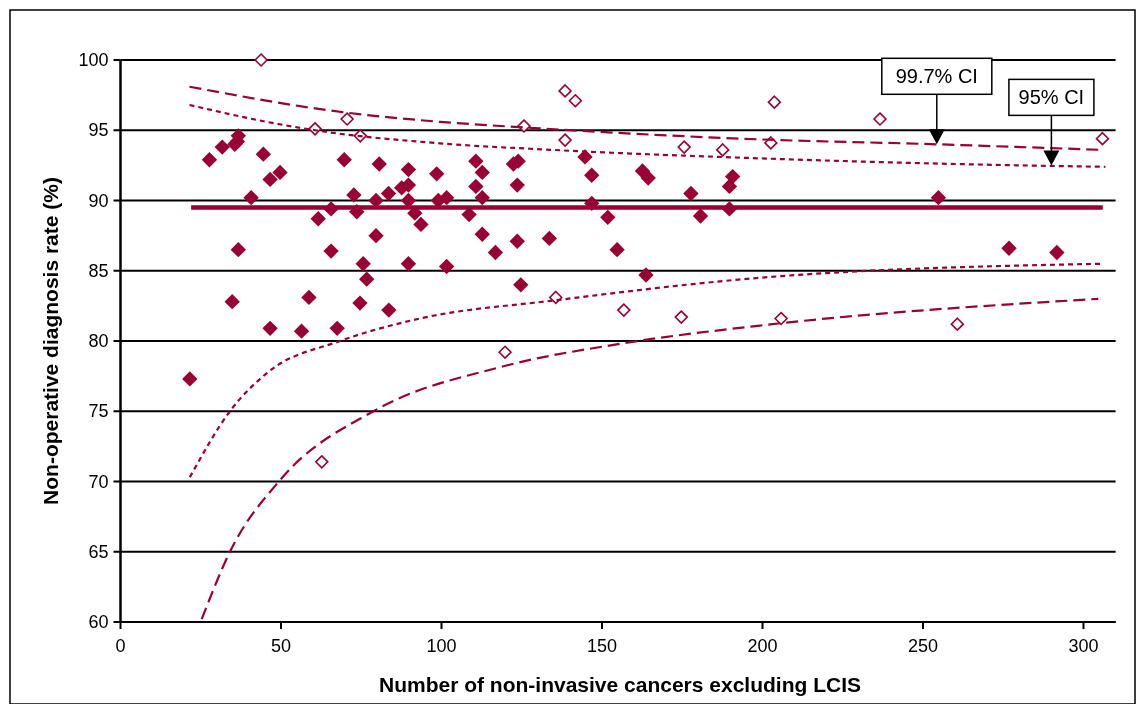 This screenshot has height=704, width=1136. Describe the element at coordinates (93, 60) in the screenshot. I see `y-tick-label: 100` at that location.